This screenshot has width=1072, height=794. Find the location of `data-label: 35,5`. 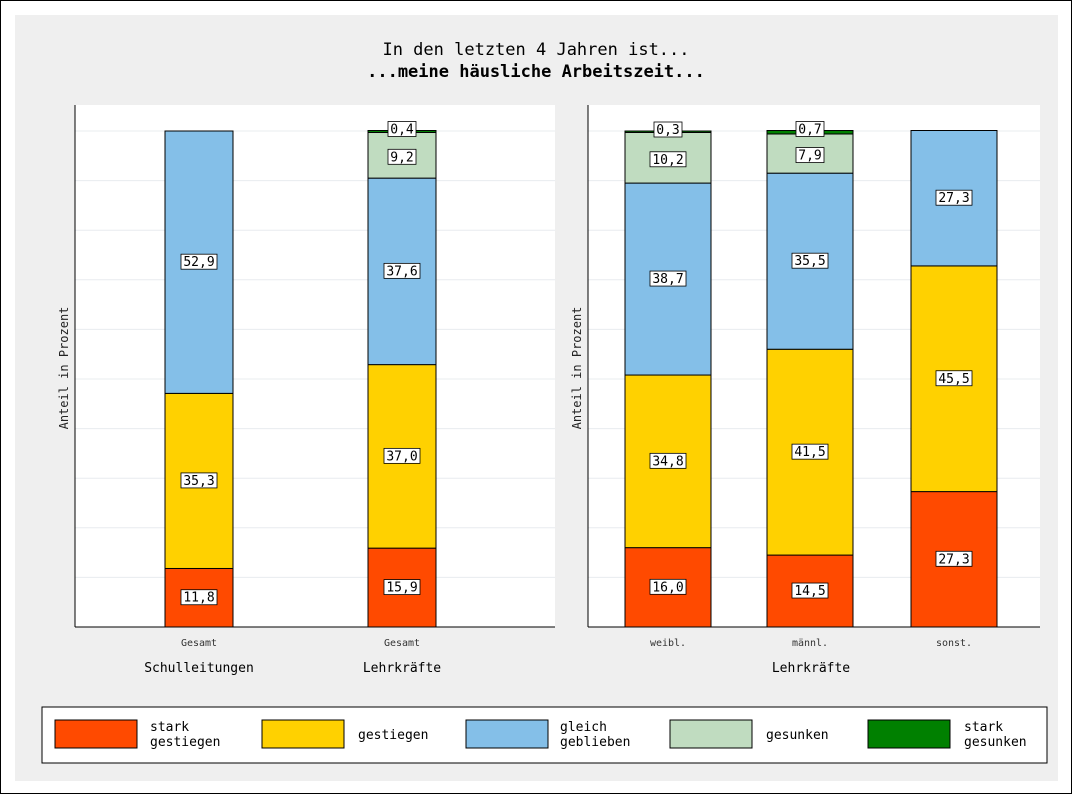

data-label: 35,5 is located at coordinates (809, 261).